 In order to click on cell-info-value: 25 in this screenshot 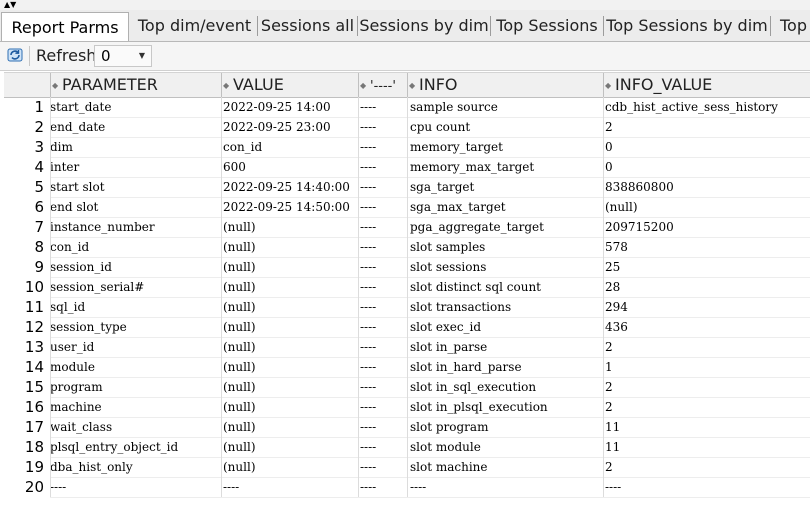, I will do `click(613, 267)`.